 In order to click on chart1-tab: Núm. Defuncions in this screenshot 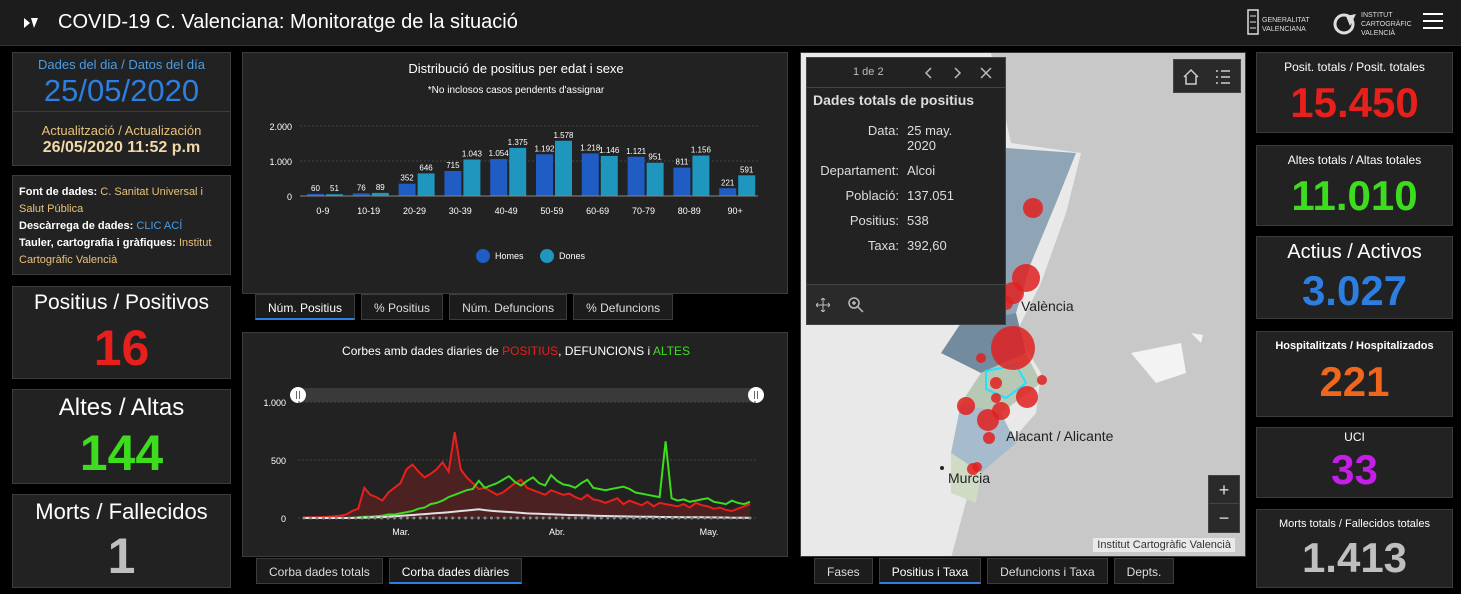, I will do `click(508, 307)`.